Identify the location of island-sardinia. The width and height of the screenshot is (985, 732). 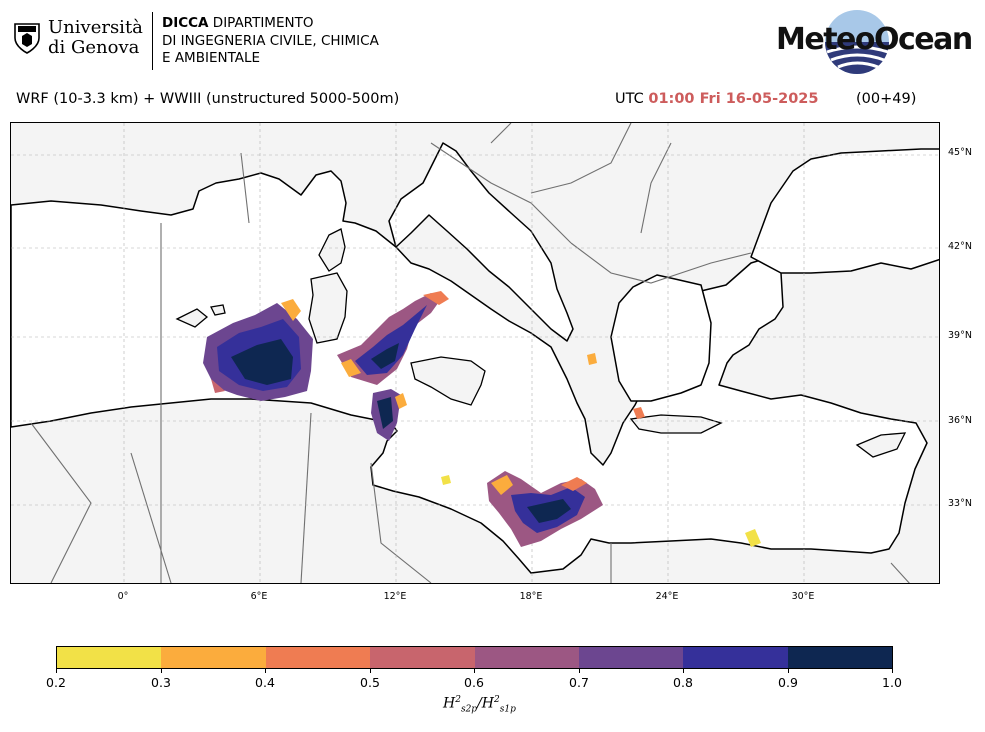
(328, 308).